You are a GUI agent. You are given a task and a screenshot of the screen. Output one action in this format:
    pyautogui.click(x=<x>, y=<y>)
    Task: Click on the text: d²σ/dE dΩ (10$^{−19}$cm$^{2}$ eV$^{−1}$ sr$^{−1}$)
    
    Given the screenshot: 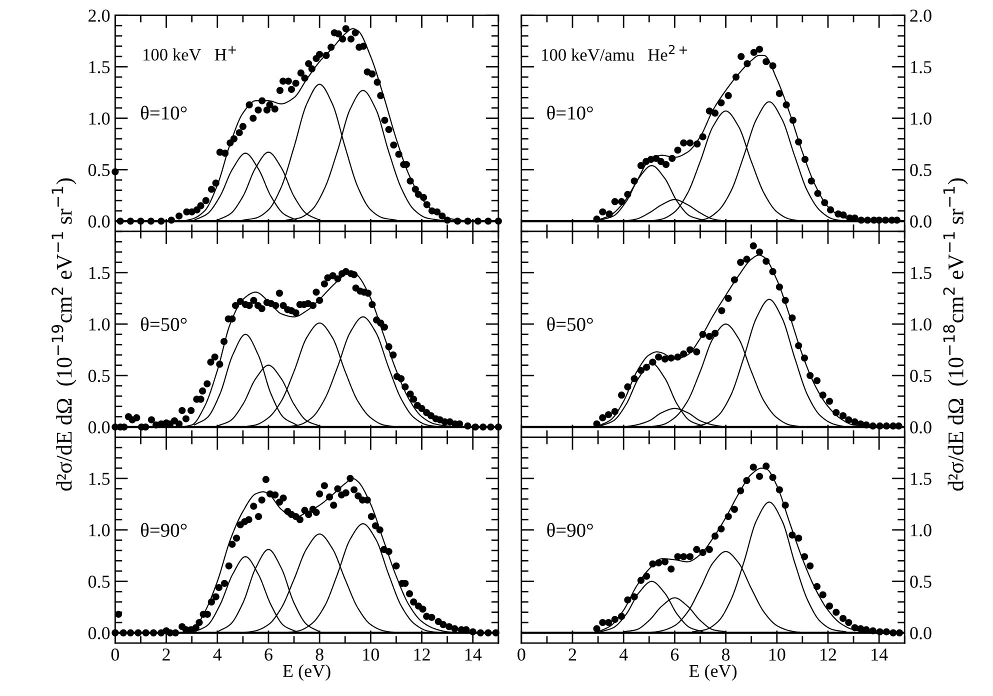 What is the action you would take?
    pyautogui.click(x=64, y=334)
    